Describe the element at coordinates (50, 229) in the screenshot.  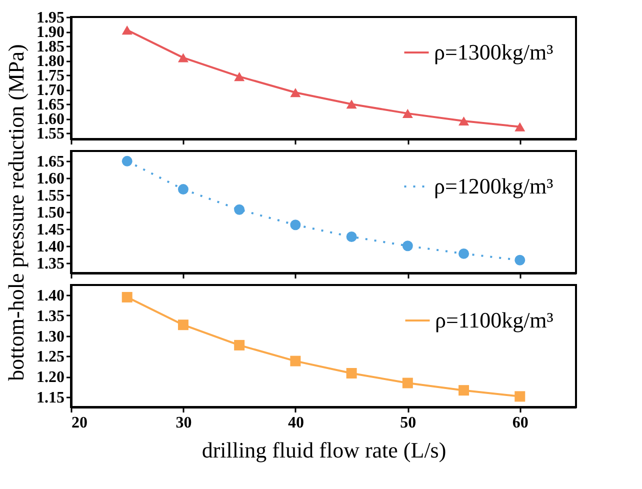
I see `y-tick-label: 1.45` at that location.